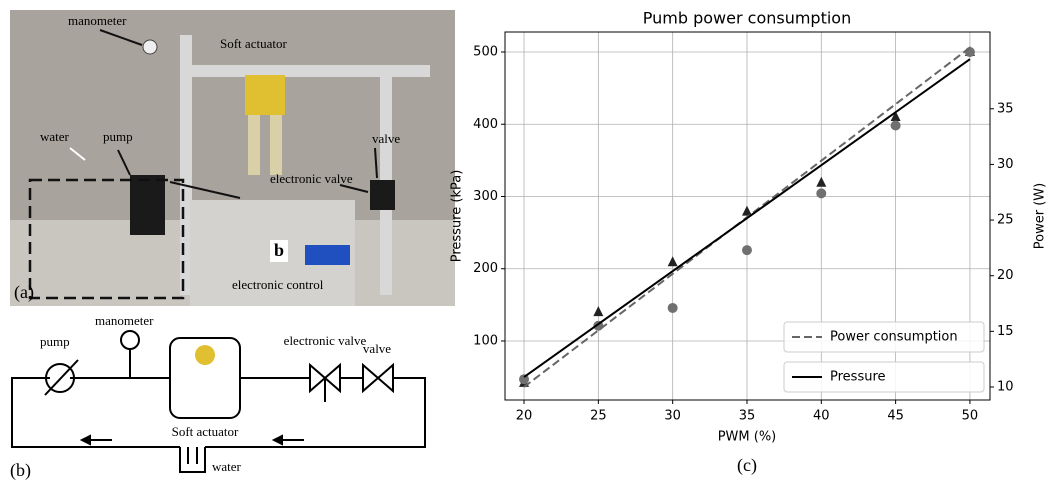  What do you see at coordinates (1005, 108) in the screenshot?
I see `y2-tick-label: 35` at bounding box center [1005, 108].